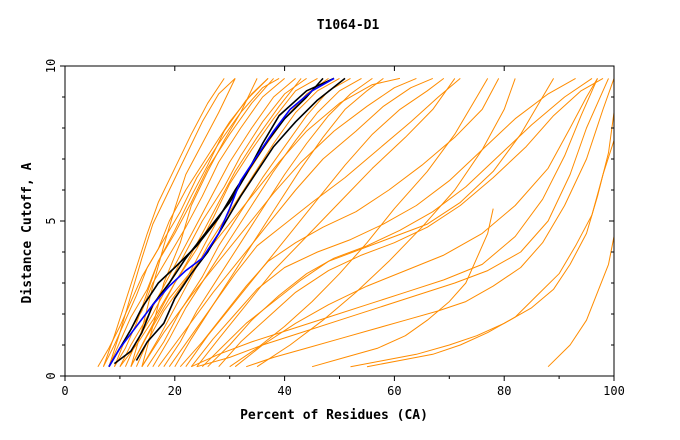 This screenshot has height=440, width=680. Describe the element at coordinates (348, 25) in the screenshot. I see `chart-title: T1064-D1` at that location.